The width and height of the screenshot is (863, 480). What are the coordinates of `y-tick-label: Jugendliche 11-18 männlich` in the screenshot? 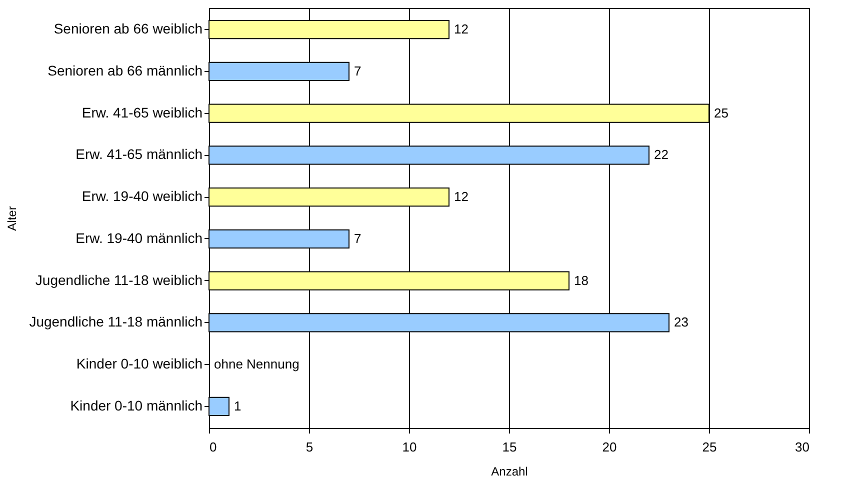 It's located at (115, 322).